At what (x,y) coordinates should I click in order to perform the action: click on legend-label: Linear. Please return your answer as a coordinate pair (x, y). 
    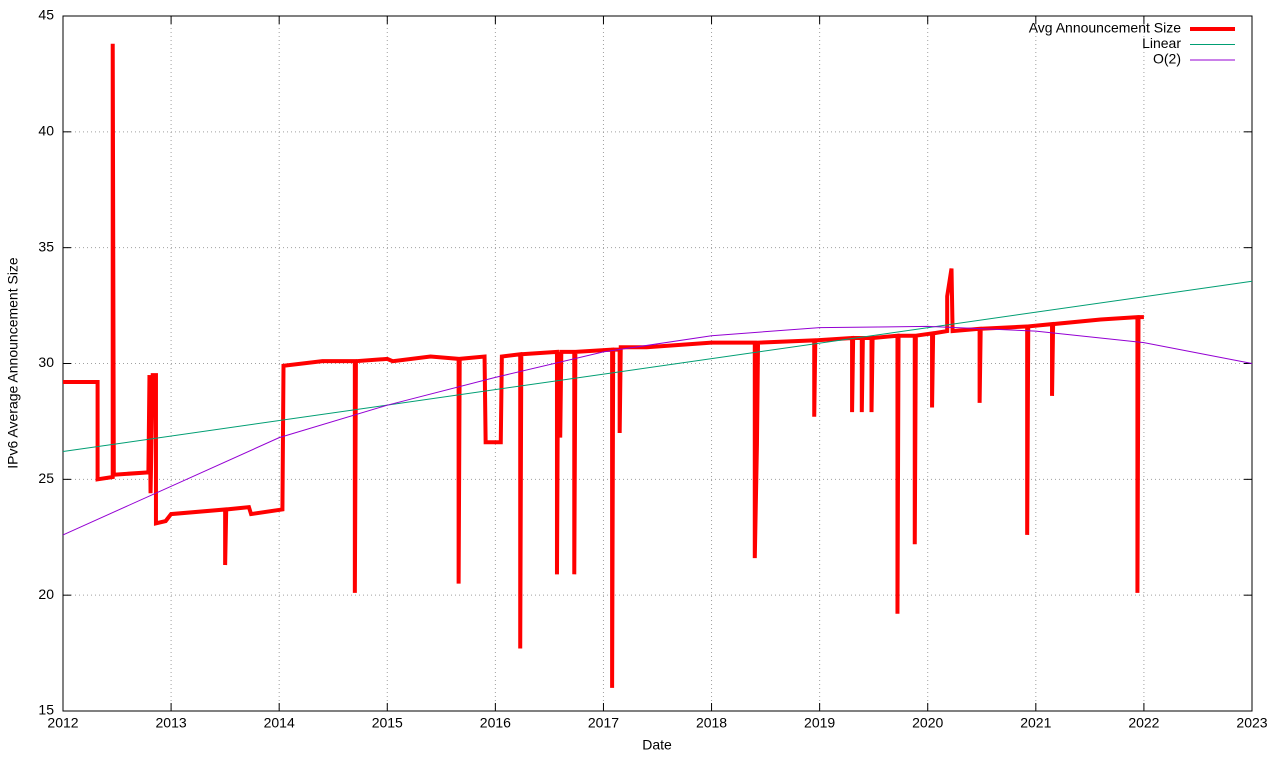
    Looking at the image, I should click on (1161, 43).